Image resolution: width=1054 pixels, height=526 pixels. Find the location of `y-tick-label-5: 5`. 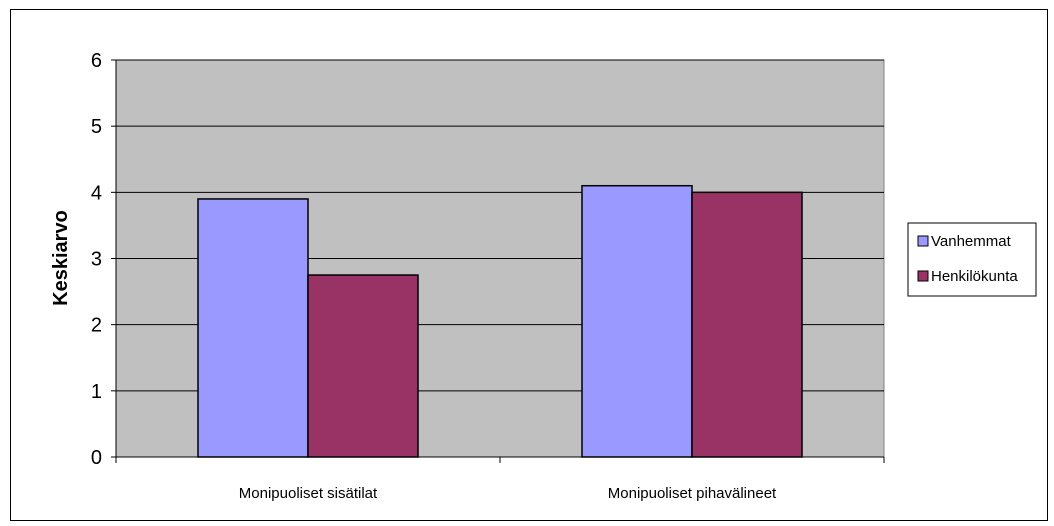

y-tick-label-5: 5 is located at coordinates (96, 127).